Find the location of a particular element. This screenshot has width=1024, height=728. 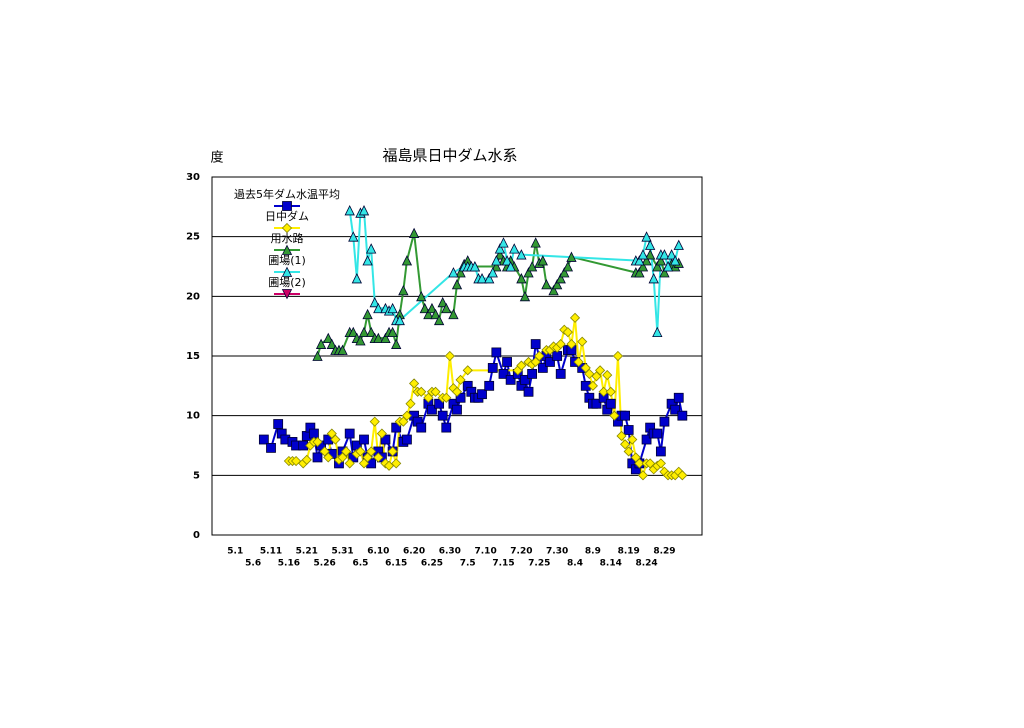

x-tick-label: 6.20 is located at coordinates (414, 552).